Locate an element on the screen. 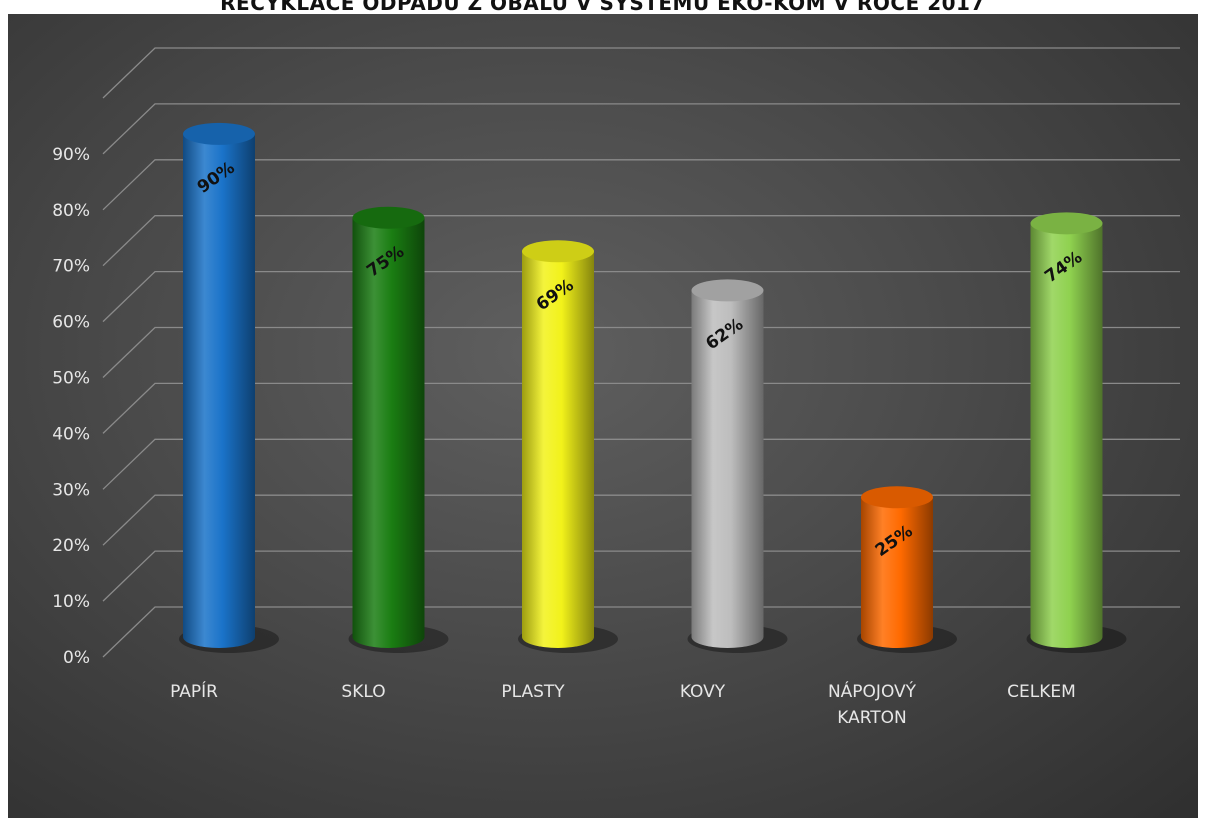 The height and width of the screenshot is (818, 1205). bar-group: 75% is located at coordinates (398, 429).